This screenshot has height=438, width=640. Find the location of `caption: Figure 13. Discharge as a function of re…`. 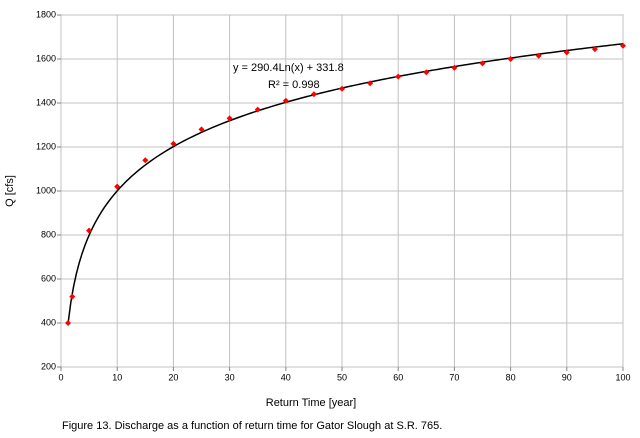

caption: Figure 13. Discharge as a function of re… is located at coordinates (252, 426).